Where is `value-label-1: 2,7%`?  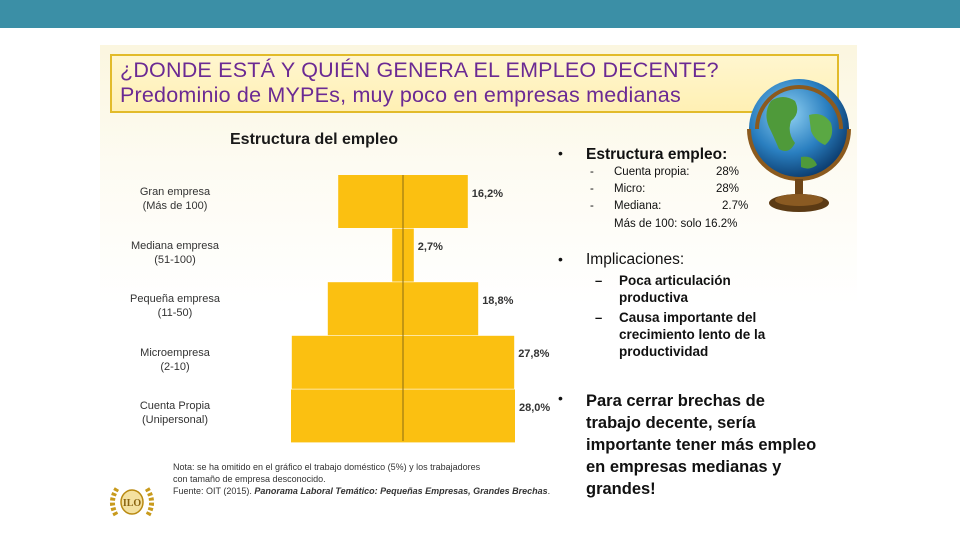 value-label-1: 2,7% is located at coordinates (430, 247).